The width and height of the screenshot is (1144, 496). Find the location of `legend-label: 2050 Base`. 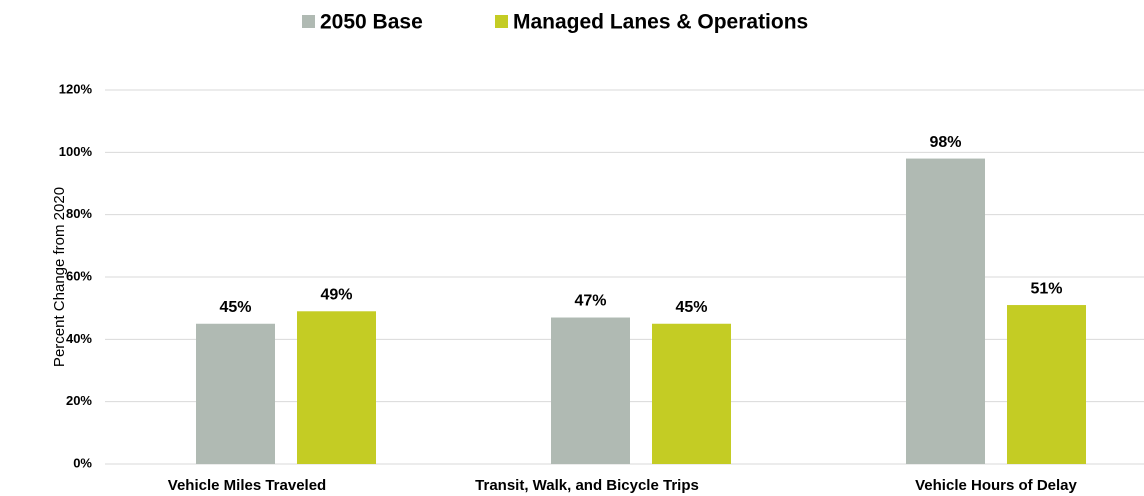

legend-label: 2050 Base is located at coordinates (371, 22).